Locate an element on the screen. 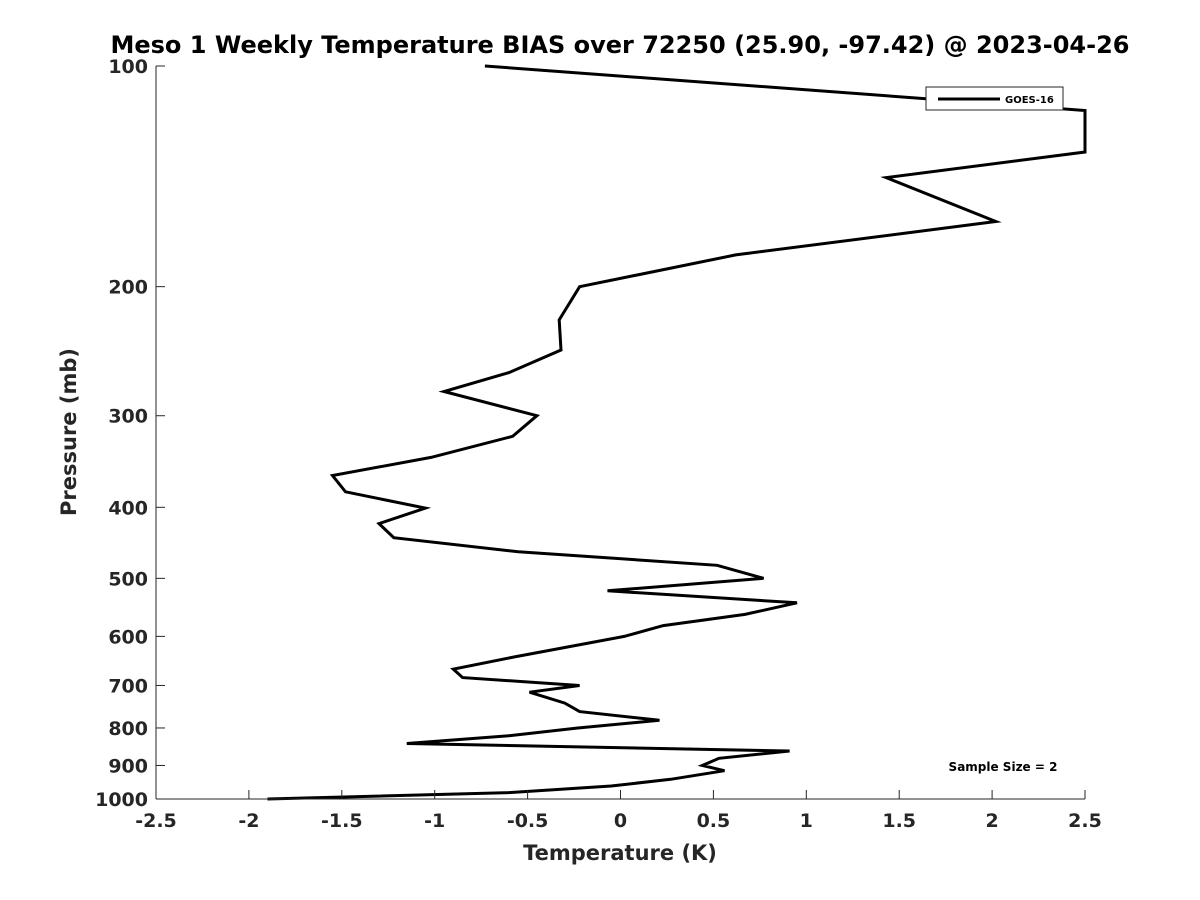 This screenshot has width=1200, height=900. y-tick-label: 100 is located at coordinates (128, 67).